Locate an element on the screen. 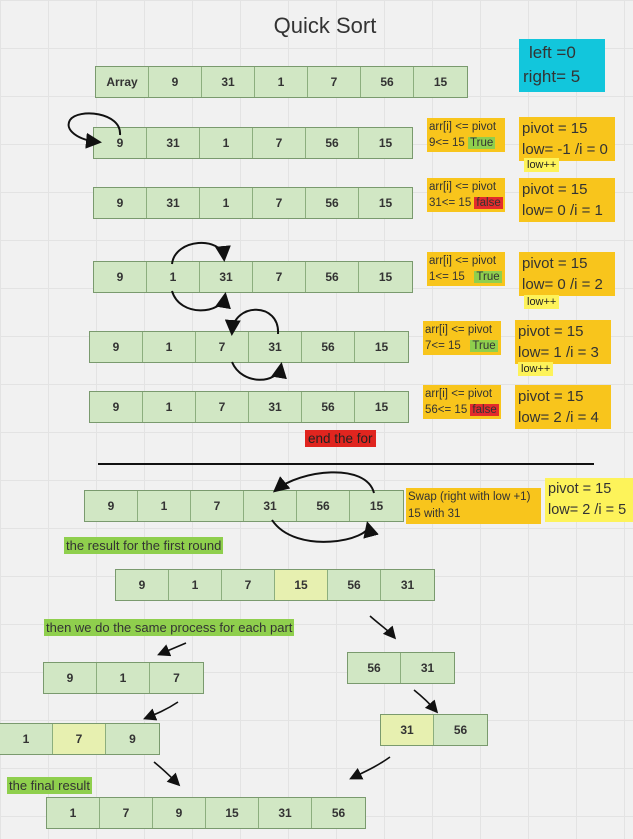 The image size is (633, 839). final-cell: 56 is located at coordinates (338, 813).